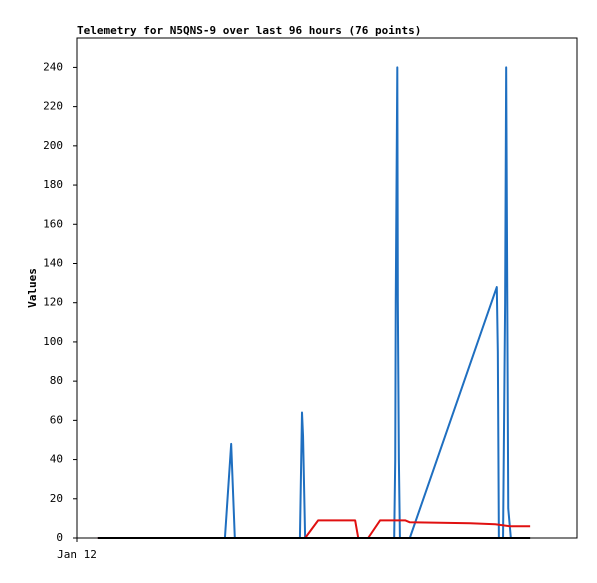  What do you see at coordinates (53, 262) in the screenshot?
I see `y-tick-label: 140` at bounding box center [53, 262].